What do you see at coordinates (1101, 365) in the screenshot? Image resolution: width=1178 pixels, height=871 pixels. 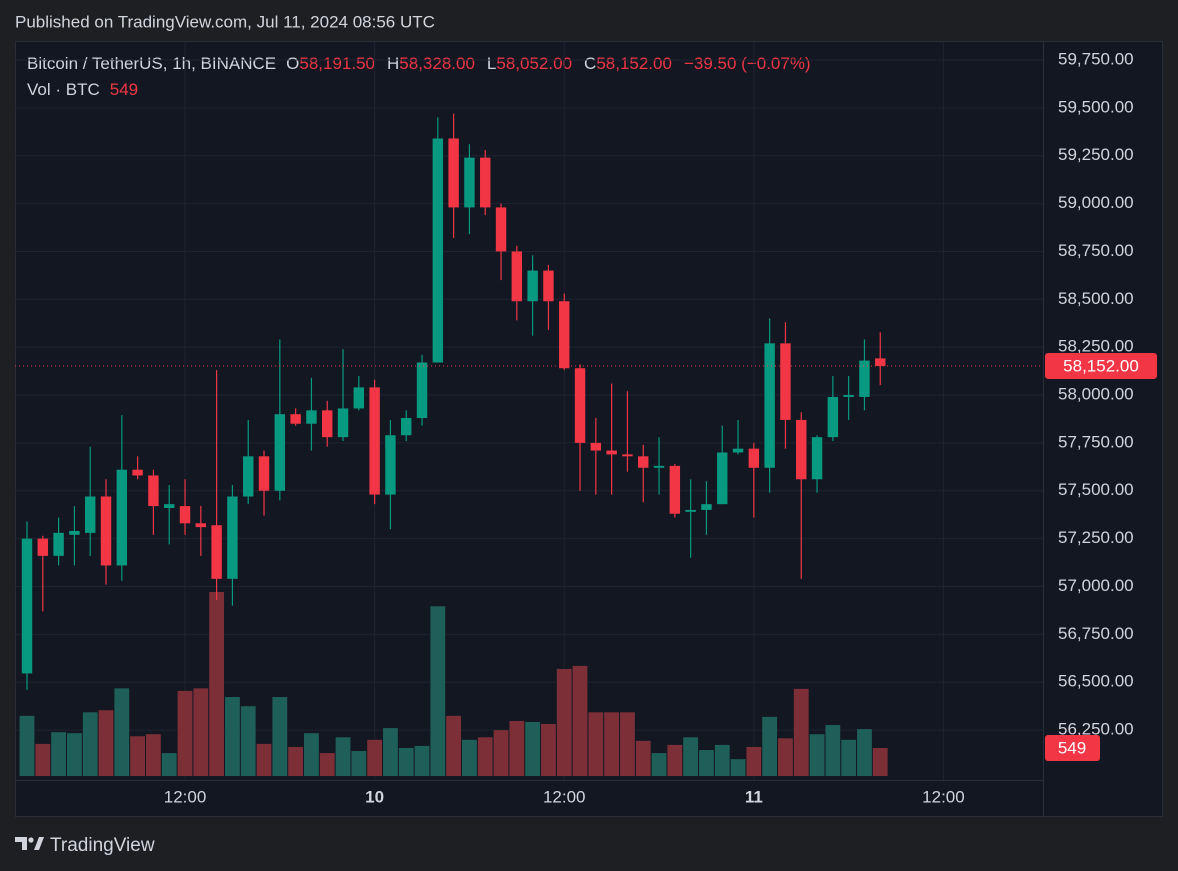 I see `last-price-box` at bounding box center [1101, 365].